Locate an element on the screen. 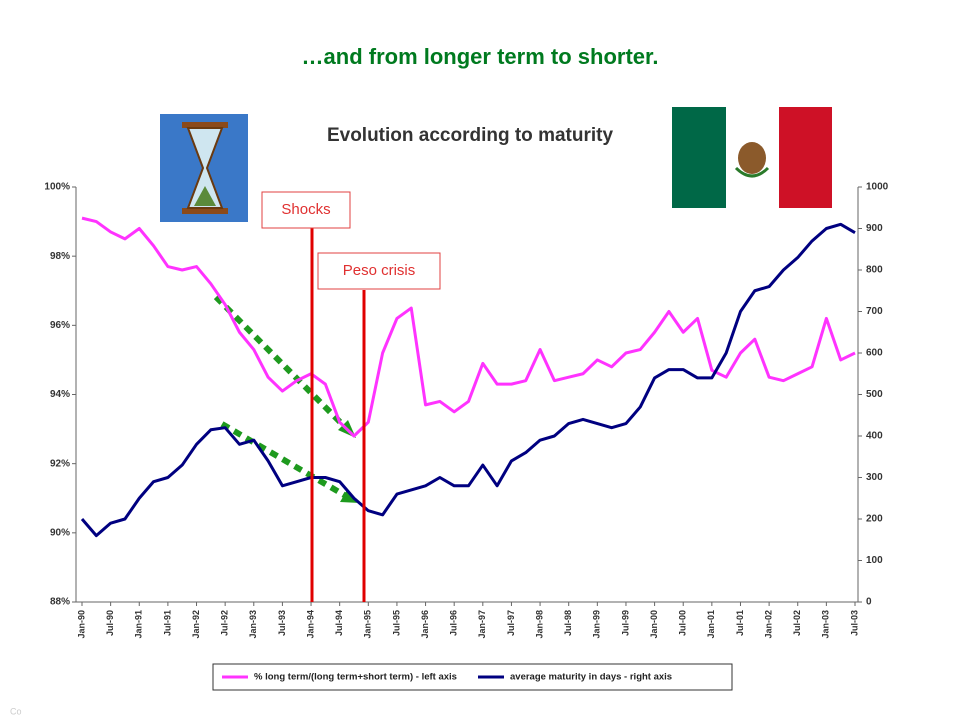  x-tick-label: Jan-93 is located at coordinates (253, 624).